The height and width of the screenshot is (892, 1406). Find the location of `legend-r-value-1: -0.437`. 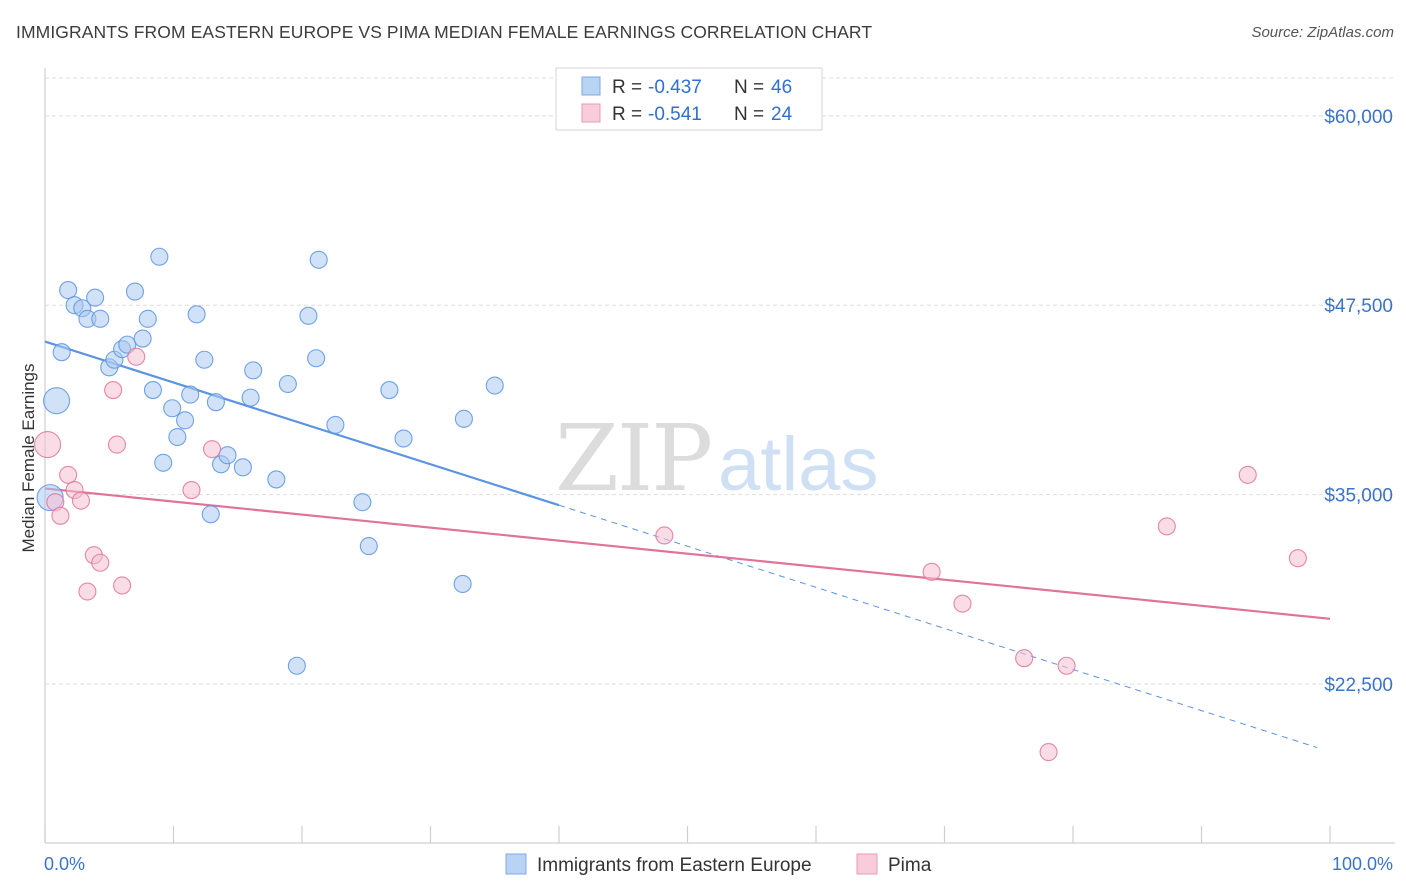

legend-r-value-1: -0.437 is located at coordinates (675, 87).